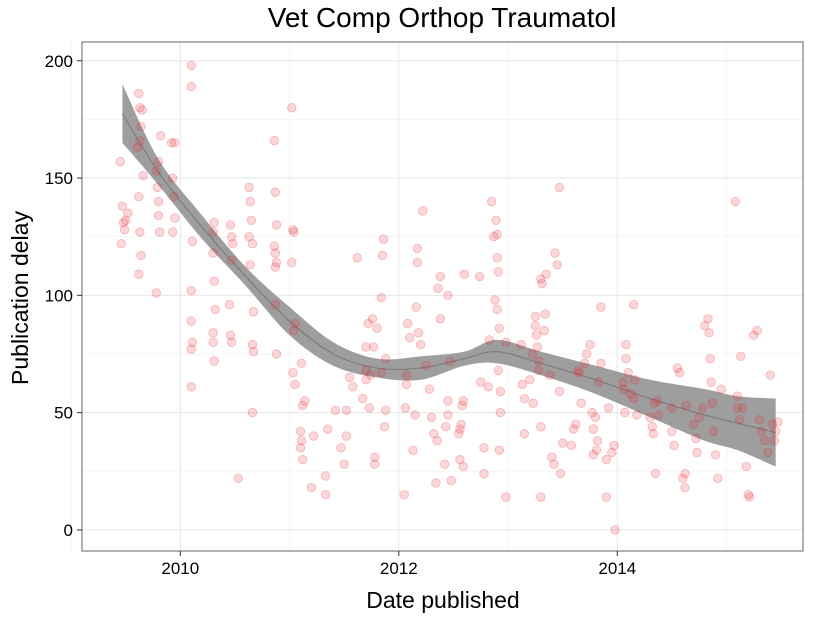 The width and height of the screenshot is (825, 618). Describe the element at coordinates (20, 298) in the screenshot. I see `y-axis-title: Publication delay` at that location.